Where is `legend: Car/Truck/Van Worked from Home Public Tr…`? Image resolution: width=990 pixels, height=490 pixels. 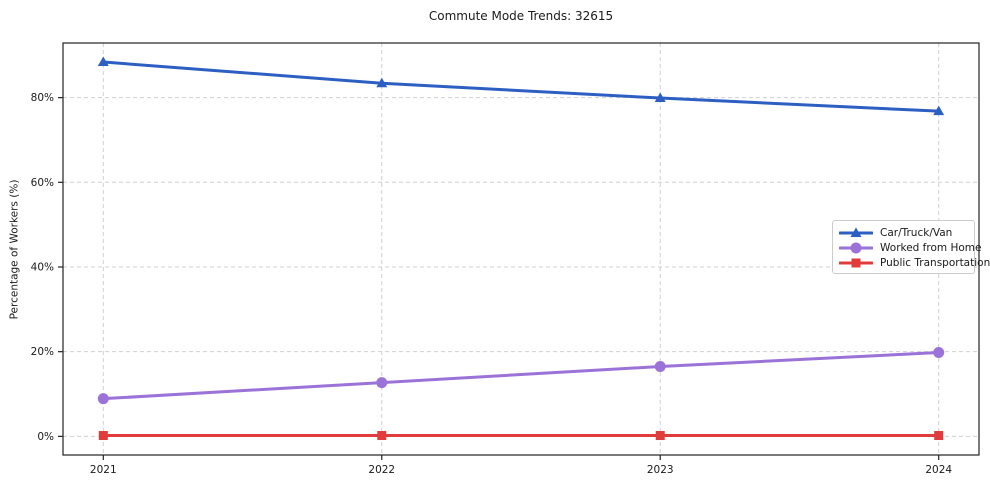 legend: Car/Truck/Van Worked from Home Public Tr… is located at coordinates (911, 247).